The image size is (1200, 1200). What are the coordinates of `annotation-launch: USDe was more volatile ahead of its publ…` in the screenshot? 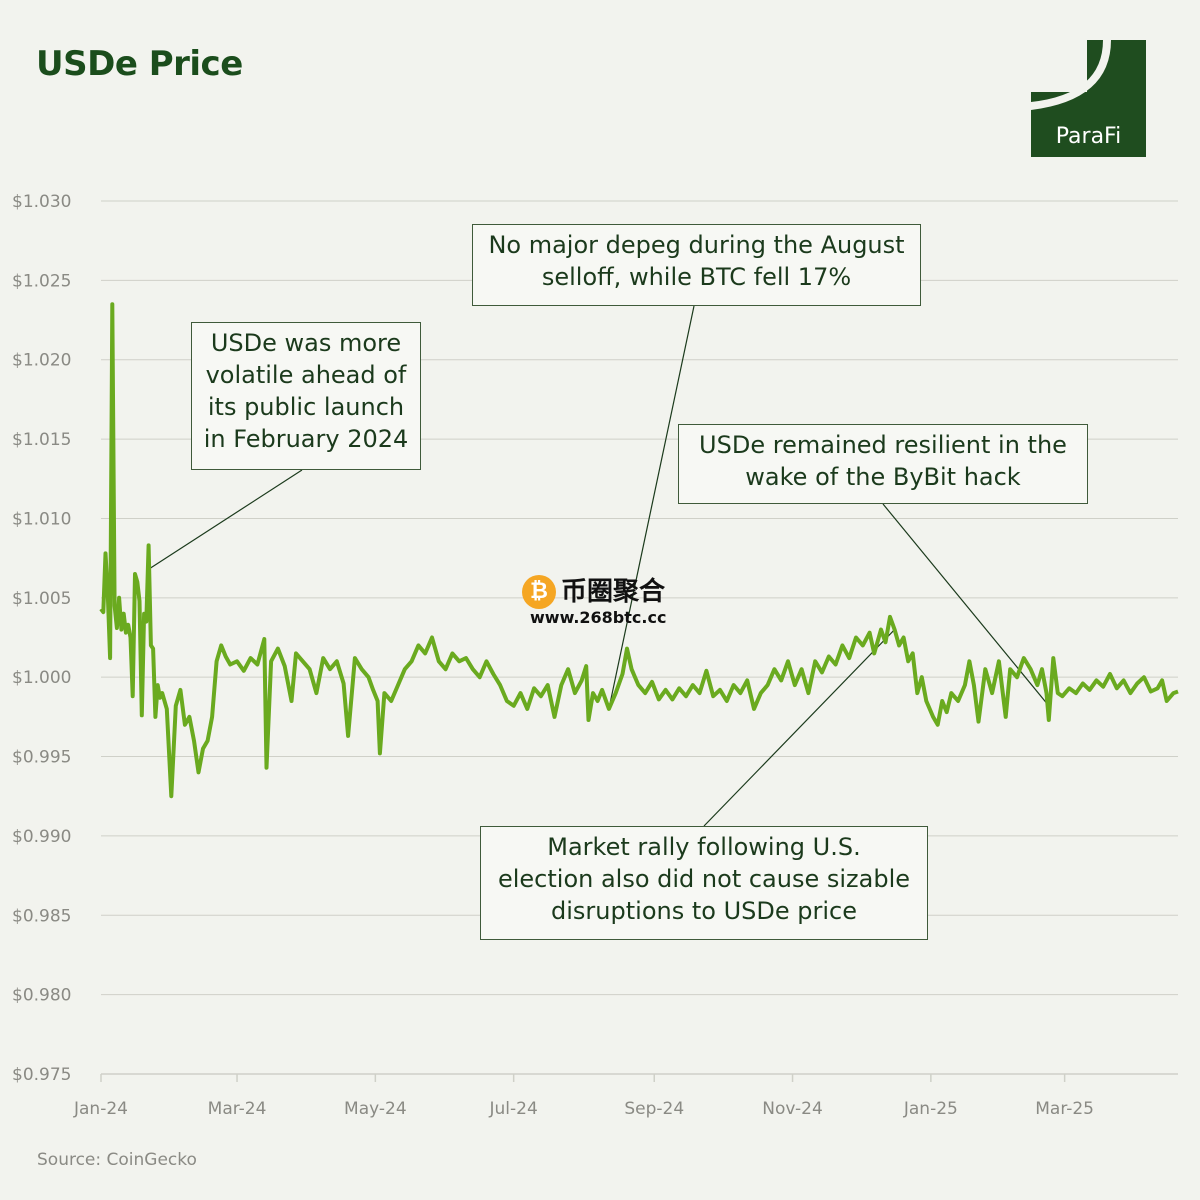 It's located at (306, 396).